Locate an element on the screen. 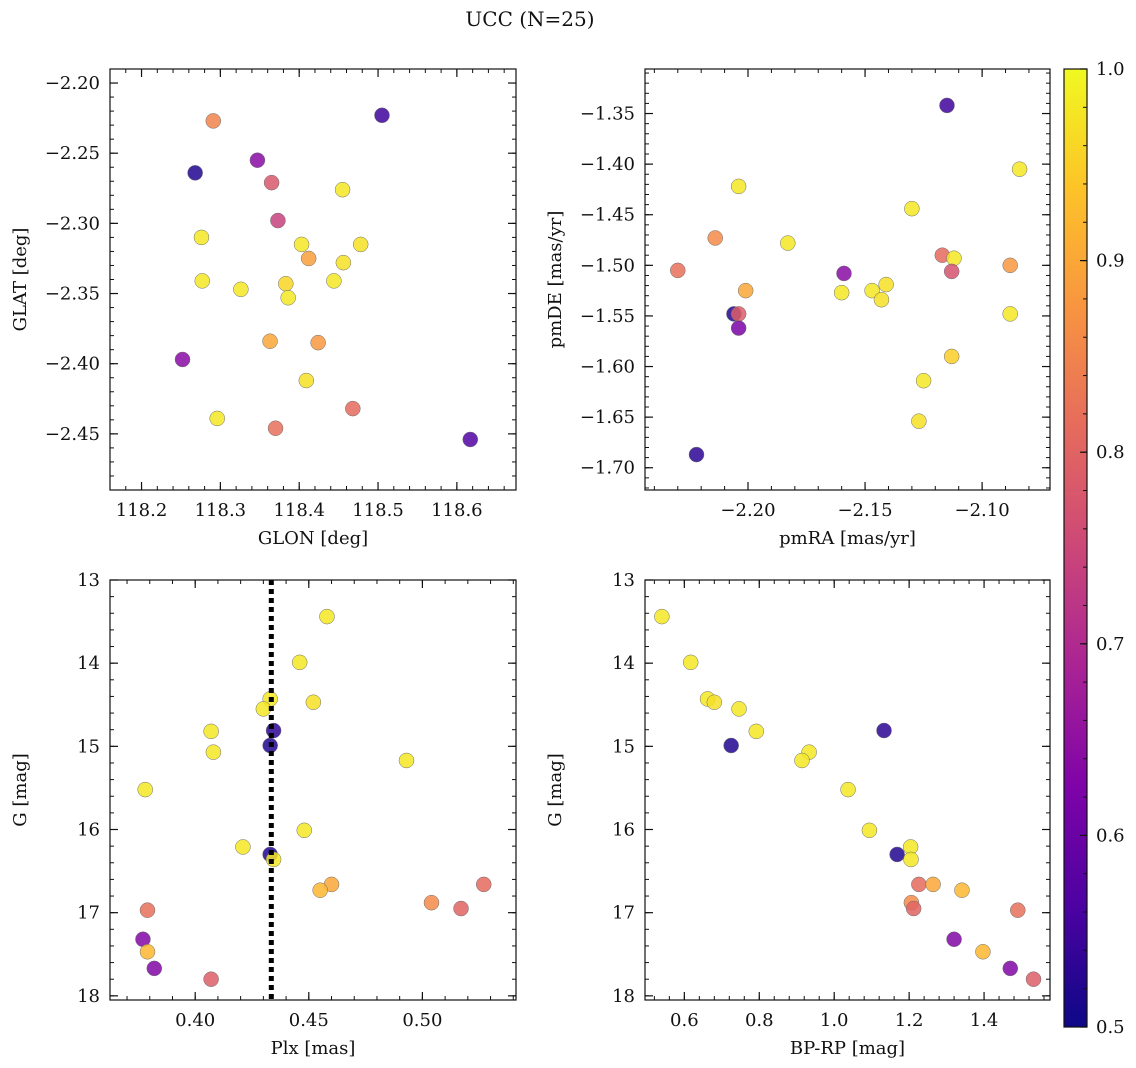 The image size is (1136, 1068). x-tick-label: 1.2 is located at coordinates (909, 1020).